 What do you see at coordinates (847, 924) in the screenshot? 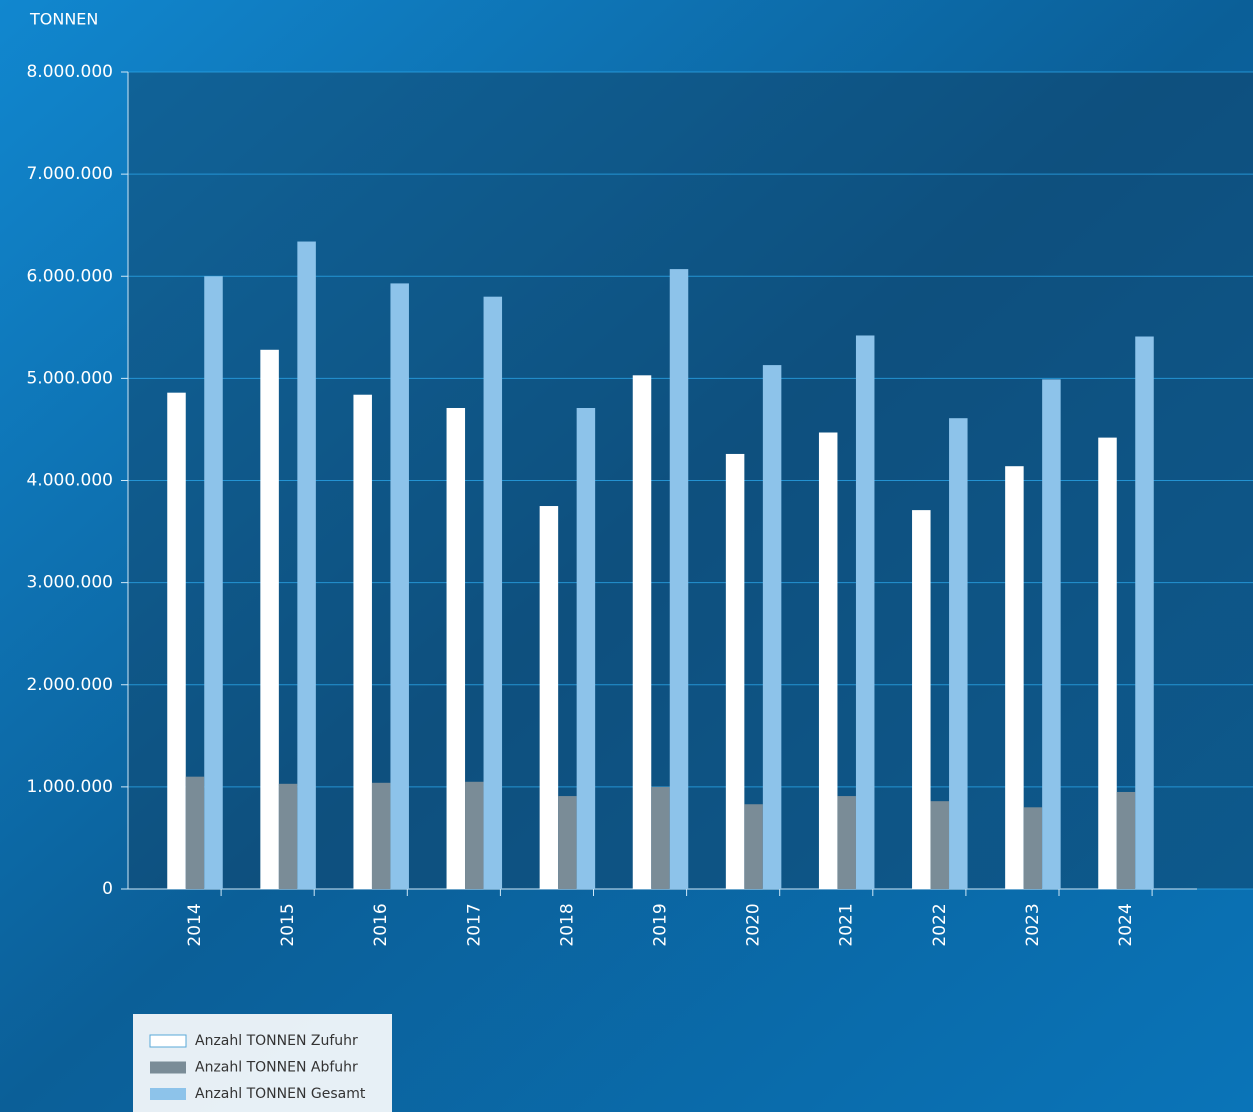
I see `x-tick-label: 2021` at bounding box center [847, 924].